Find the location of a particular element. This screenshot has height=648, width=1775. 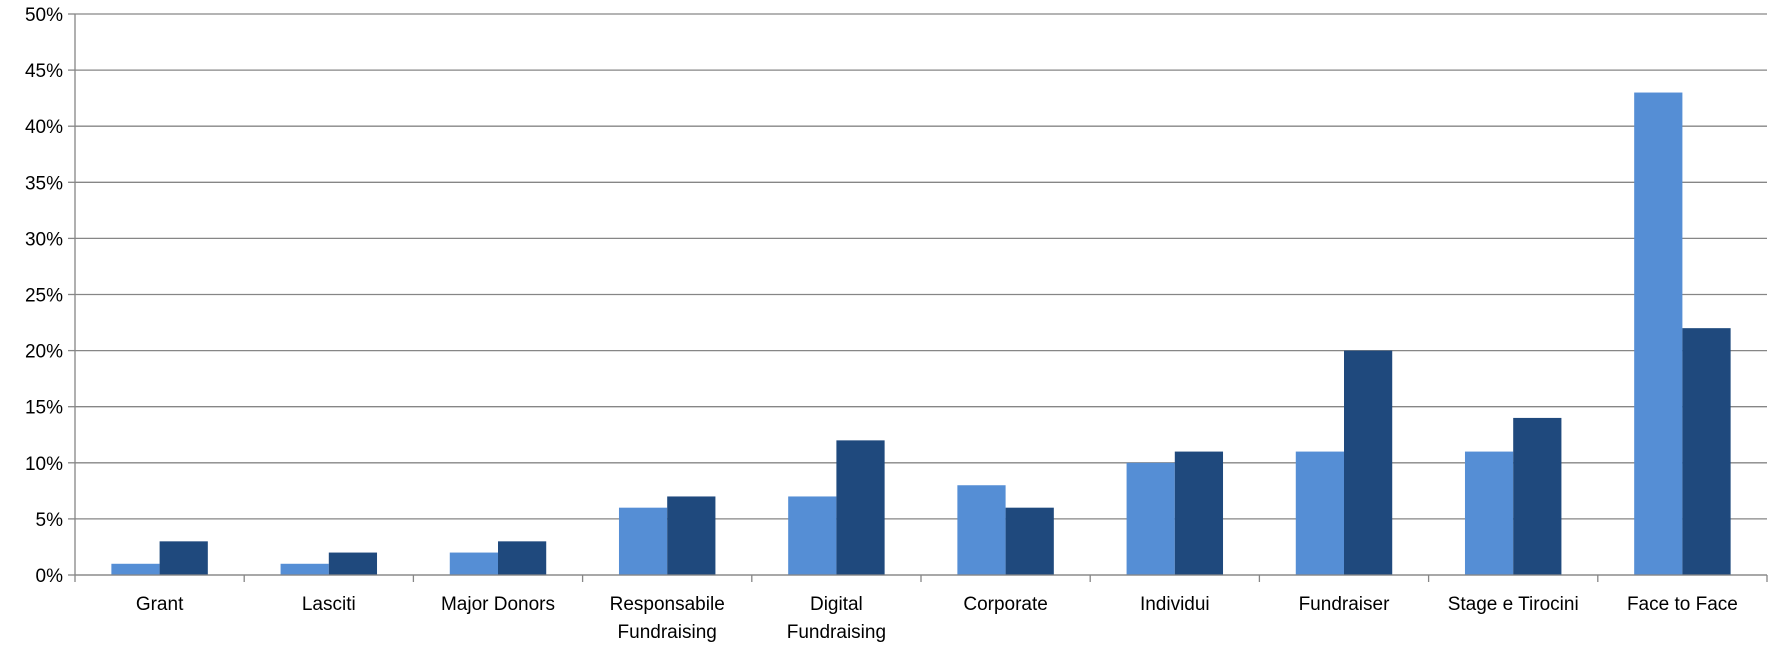

category-label: Face to Face is located at coordinates (1682, 604).